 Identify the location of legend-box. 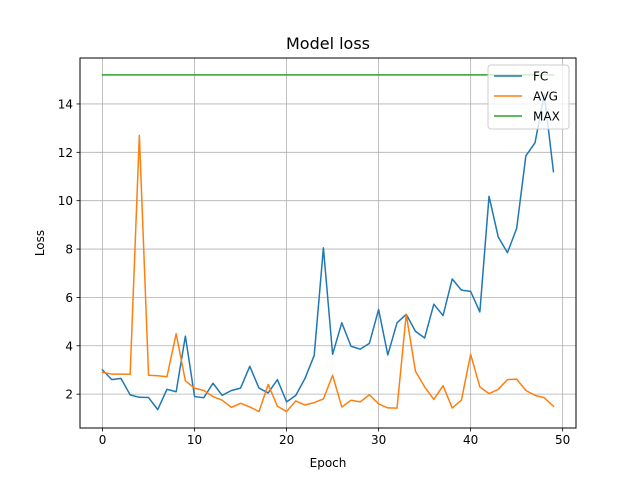
(528, 97).